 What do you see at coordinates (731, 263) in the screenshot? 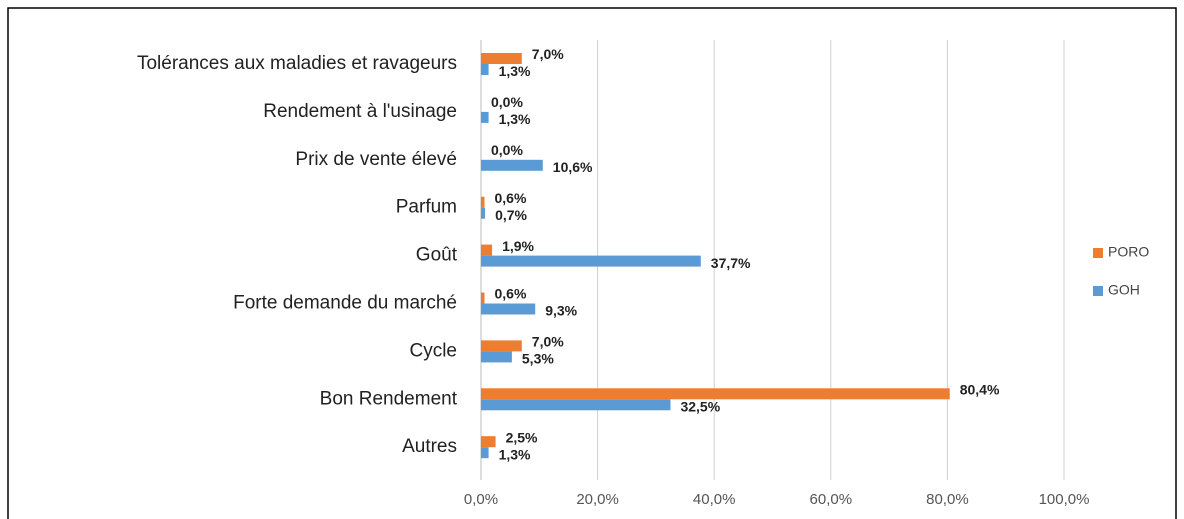
I see `value-label: 37,7%` at bounding box center [731, 263].